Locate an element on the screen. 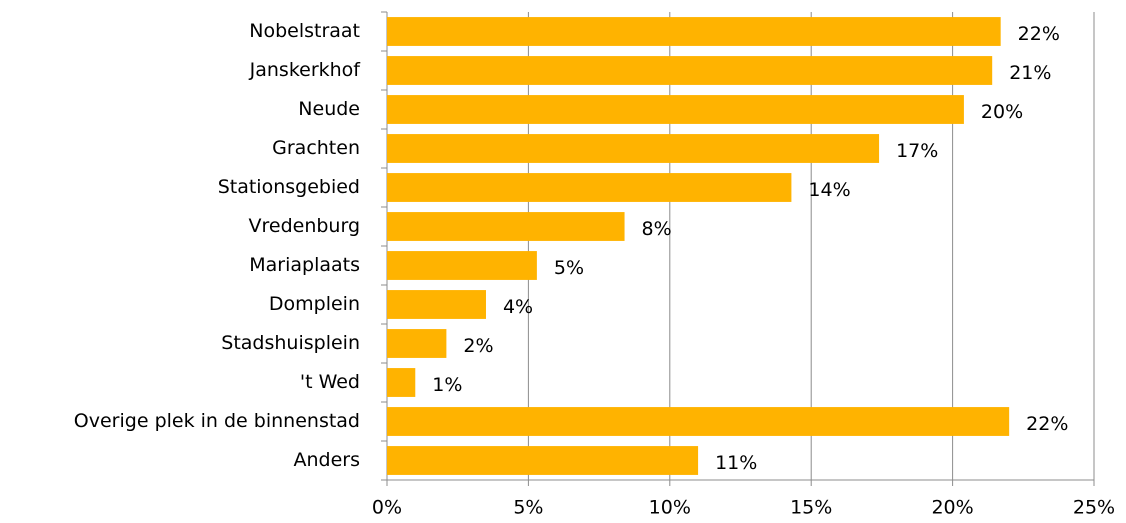 The image size is (1126, 523). y-tick-label: Neude is located at coordinates (329, 109).